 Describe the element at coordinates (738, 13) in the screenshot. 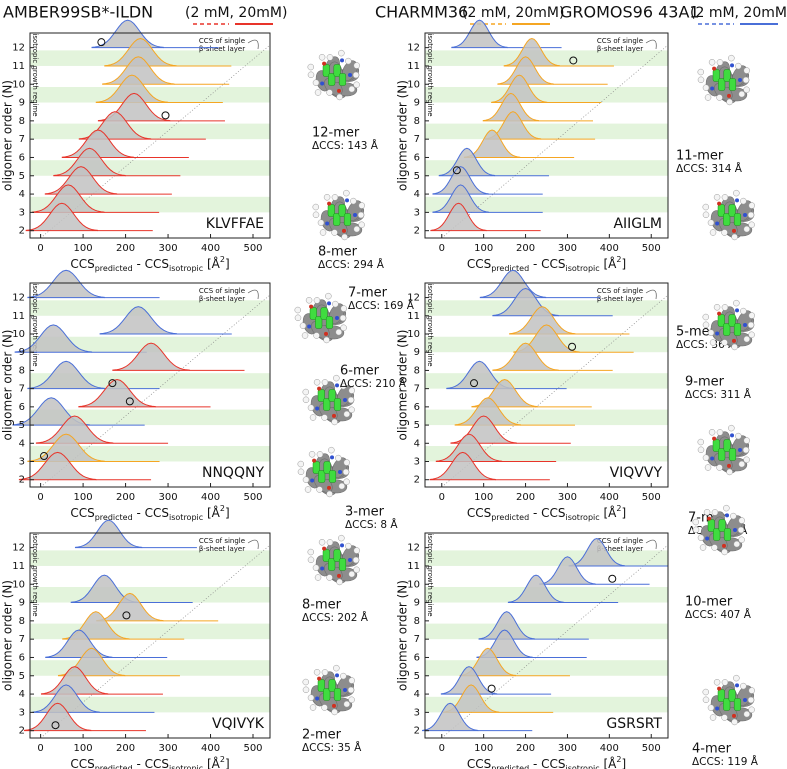

I see `header-note: (2 mM, 20mM)` at that location.